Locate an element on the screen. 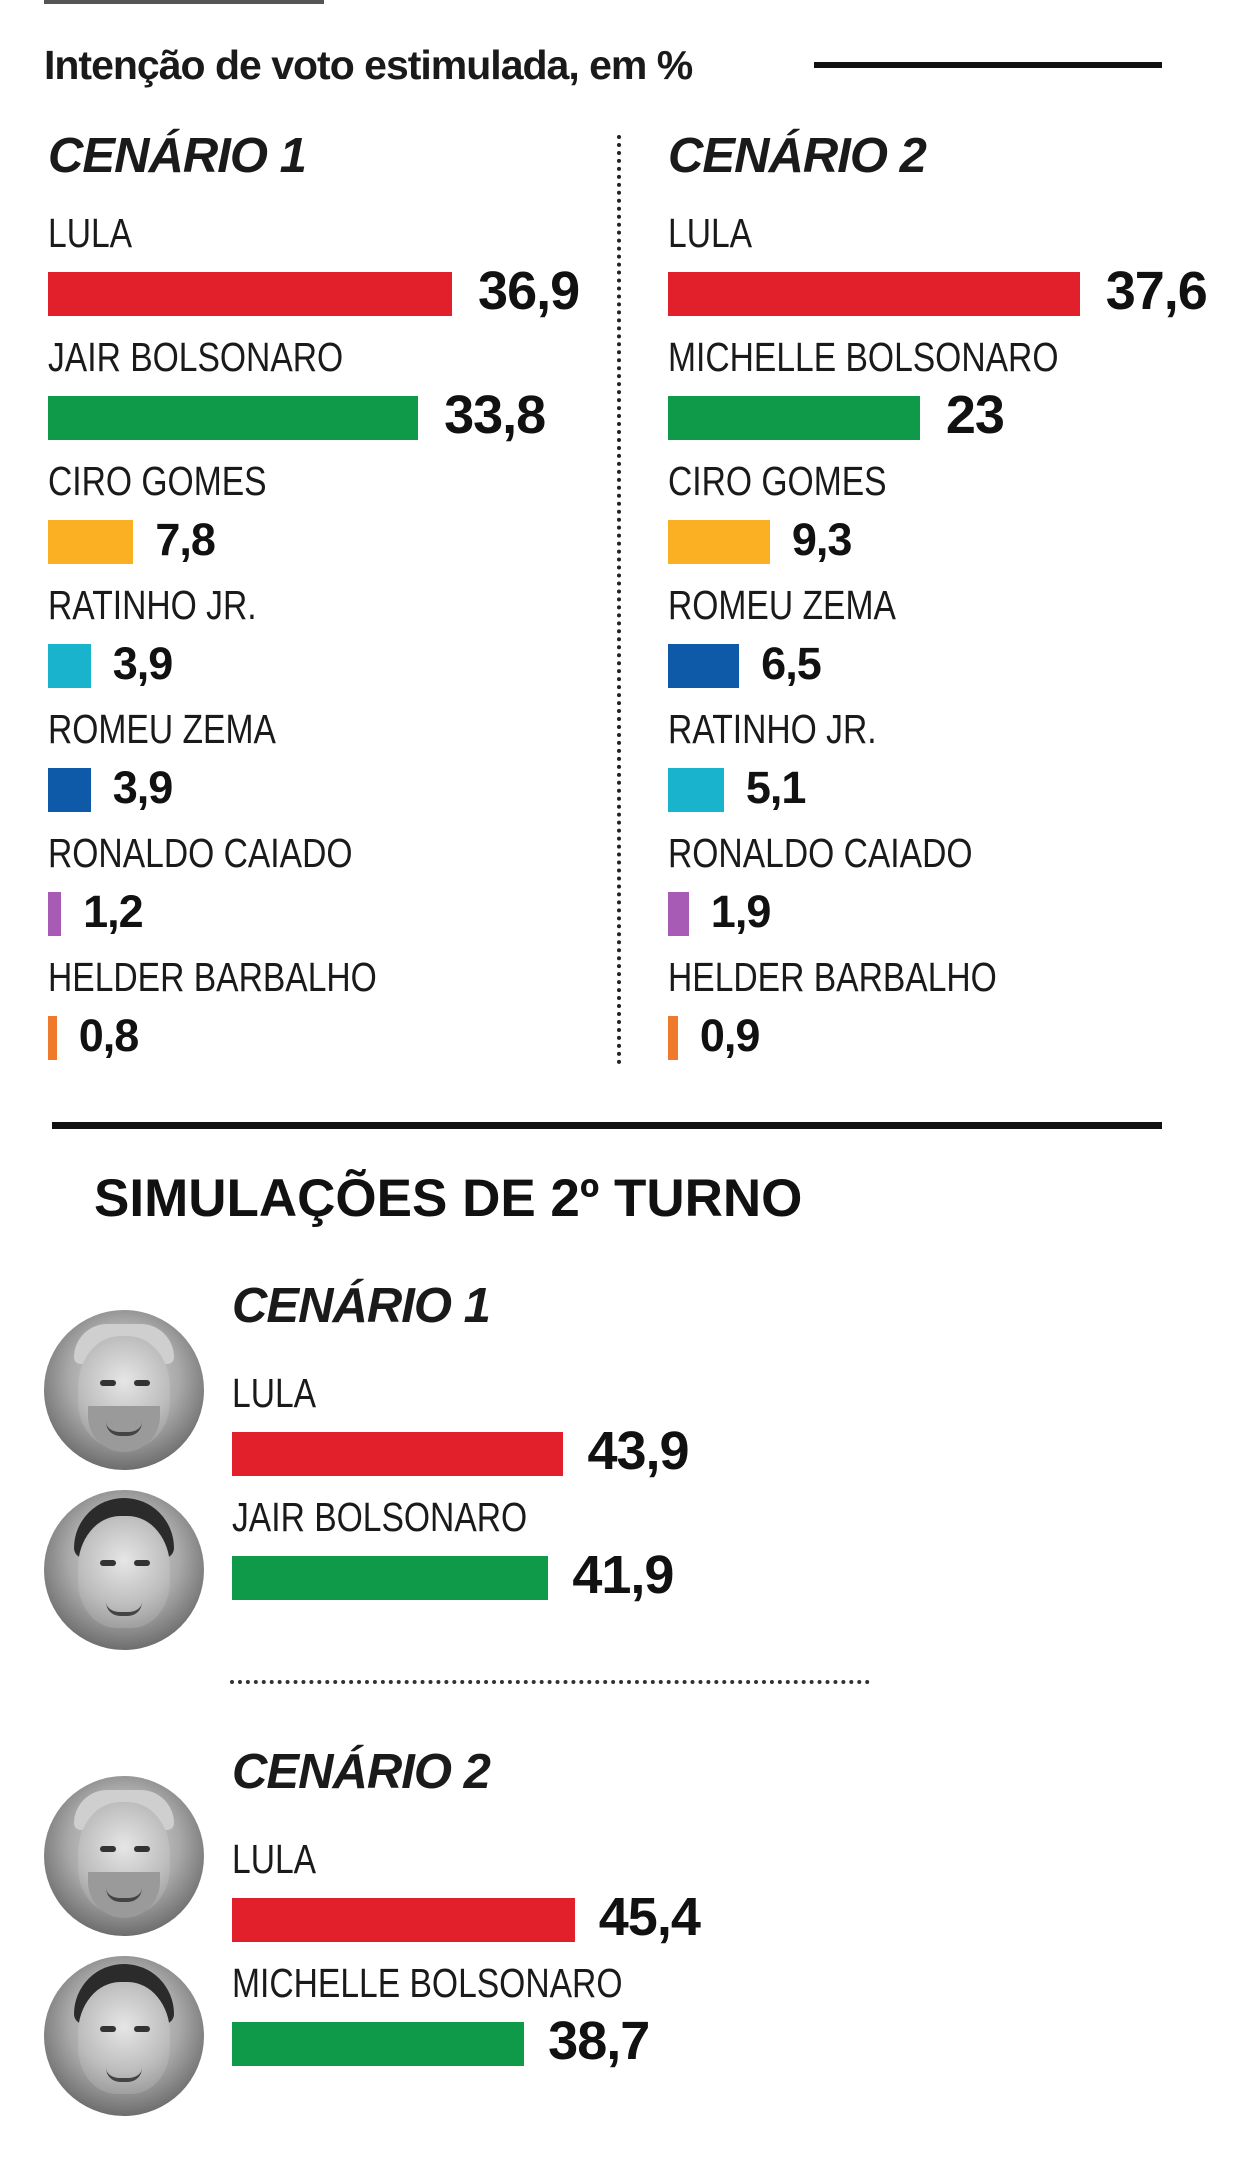  chart-subtitle: Intenção de voto estimulada, em % is located at coordinates (368, 65).